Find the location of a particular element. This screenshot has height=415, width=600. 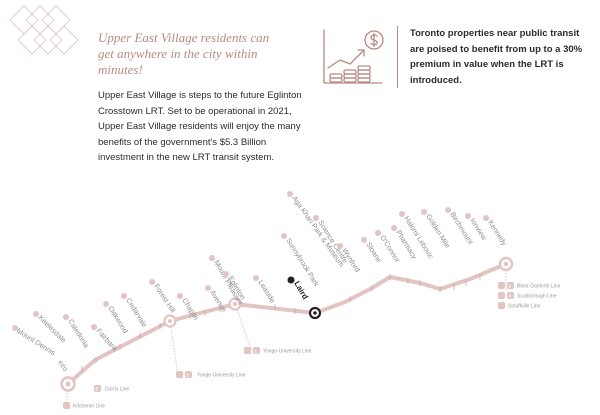

interchange-kennedy is located at coordinates (506, 264).